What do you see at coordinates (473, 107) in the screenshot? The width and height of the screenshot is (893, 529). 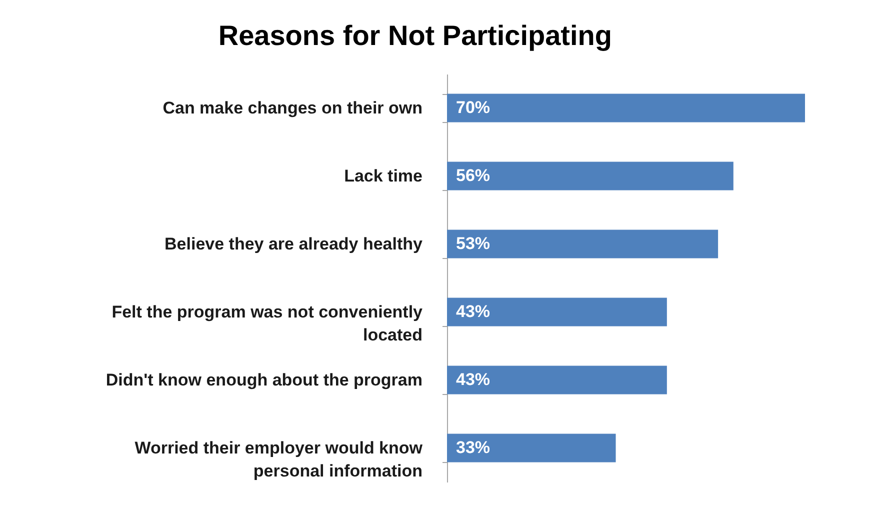 I see `data-label: 70%` at bounding box center [473, 107].